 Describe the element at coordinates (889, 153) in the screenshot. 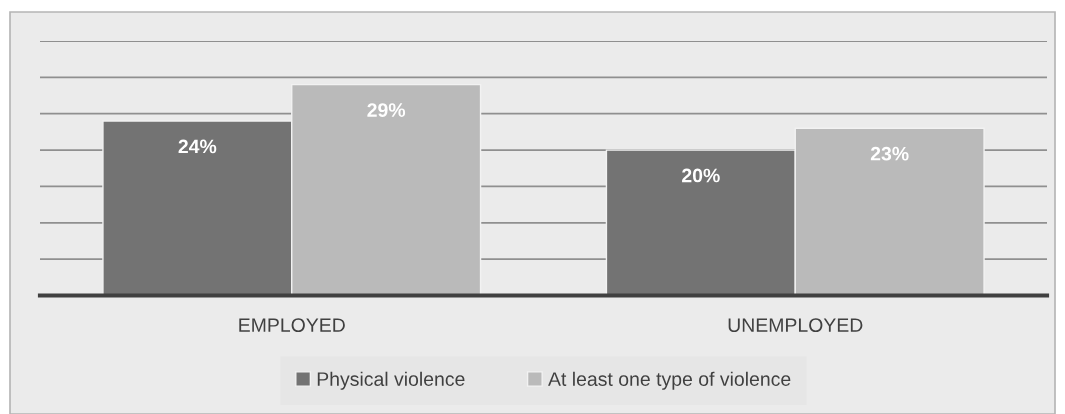

I see `data-label: 23%` at that location.